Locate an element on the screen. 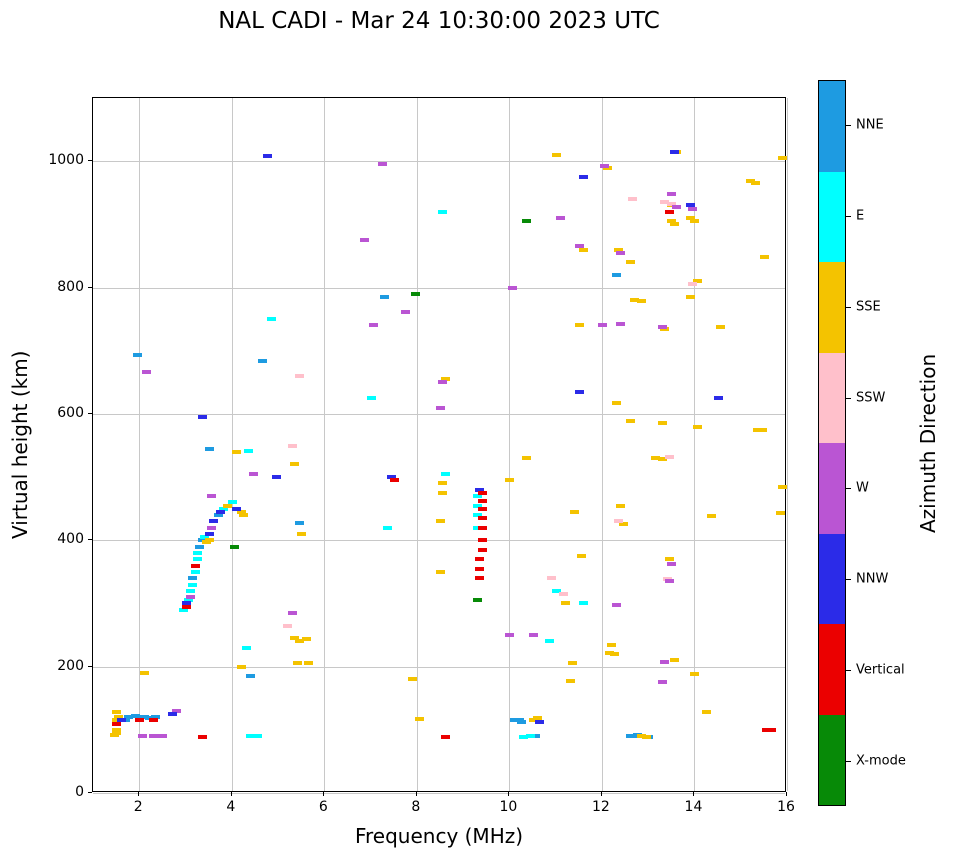 Image resolution: width=958 pixels, height=857 pixels. colorbar-tick-label: Vertical is located at coordinates (880, 670).